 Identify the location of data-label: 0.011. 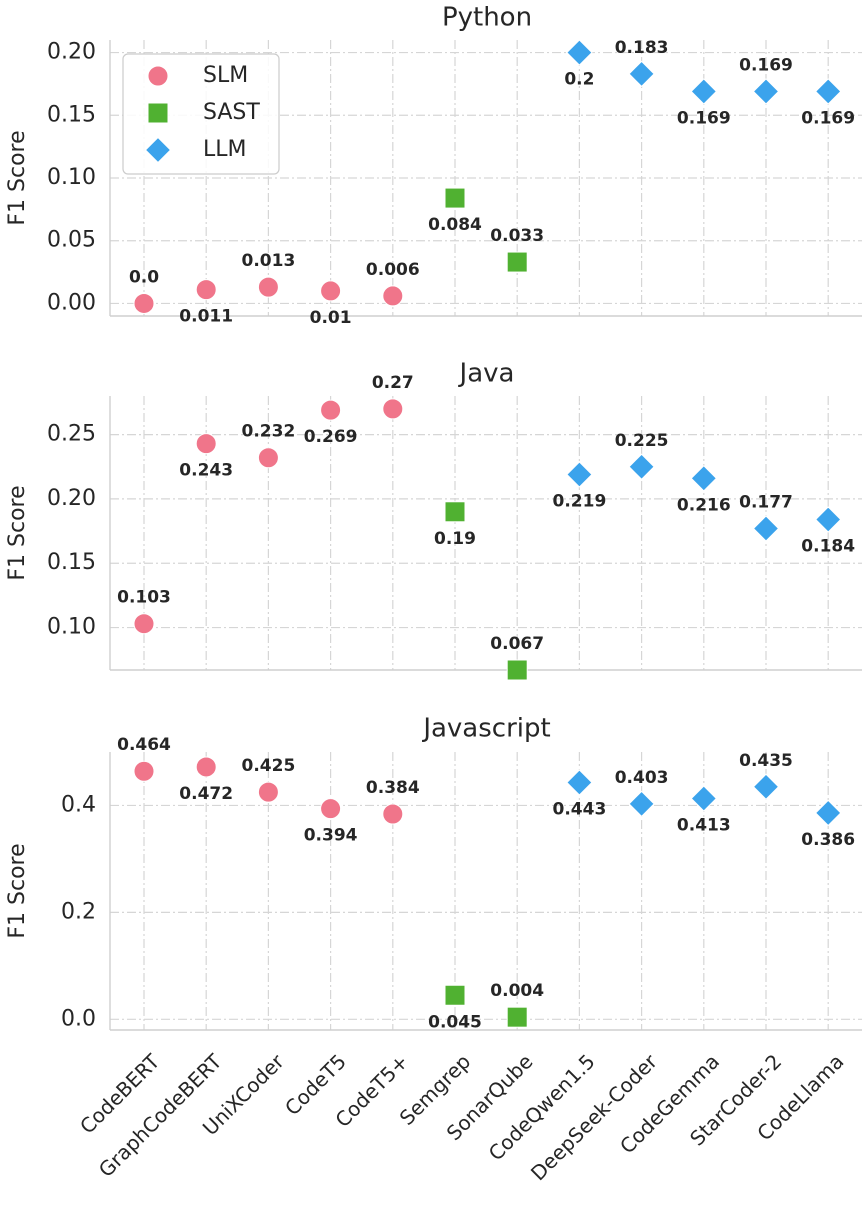
(206, 317).